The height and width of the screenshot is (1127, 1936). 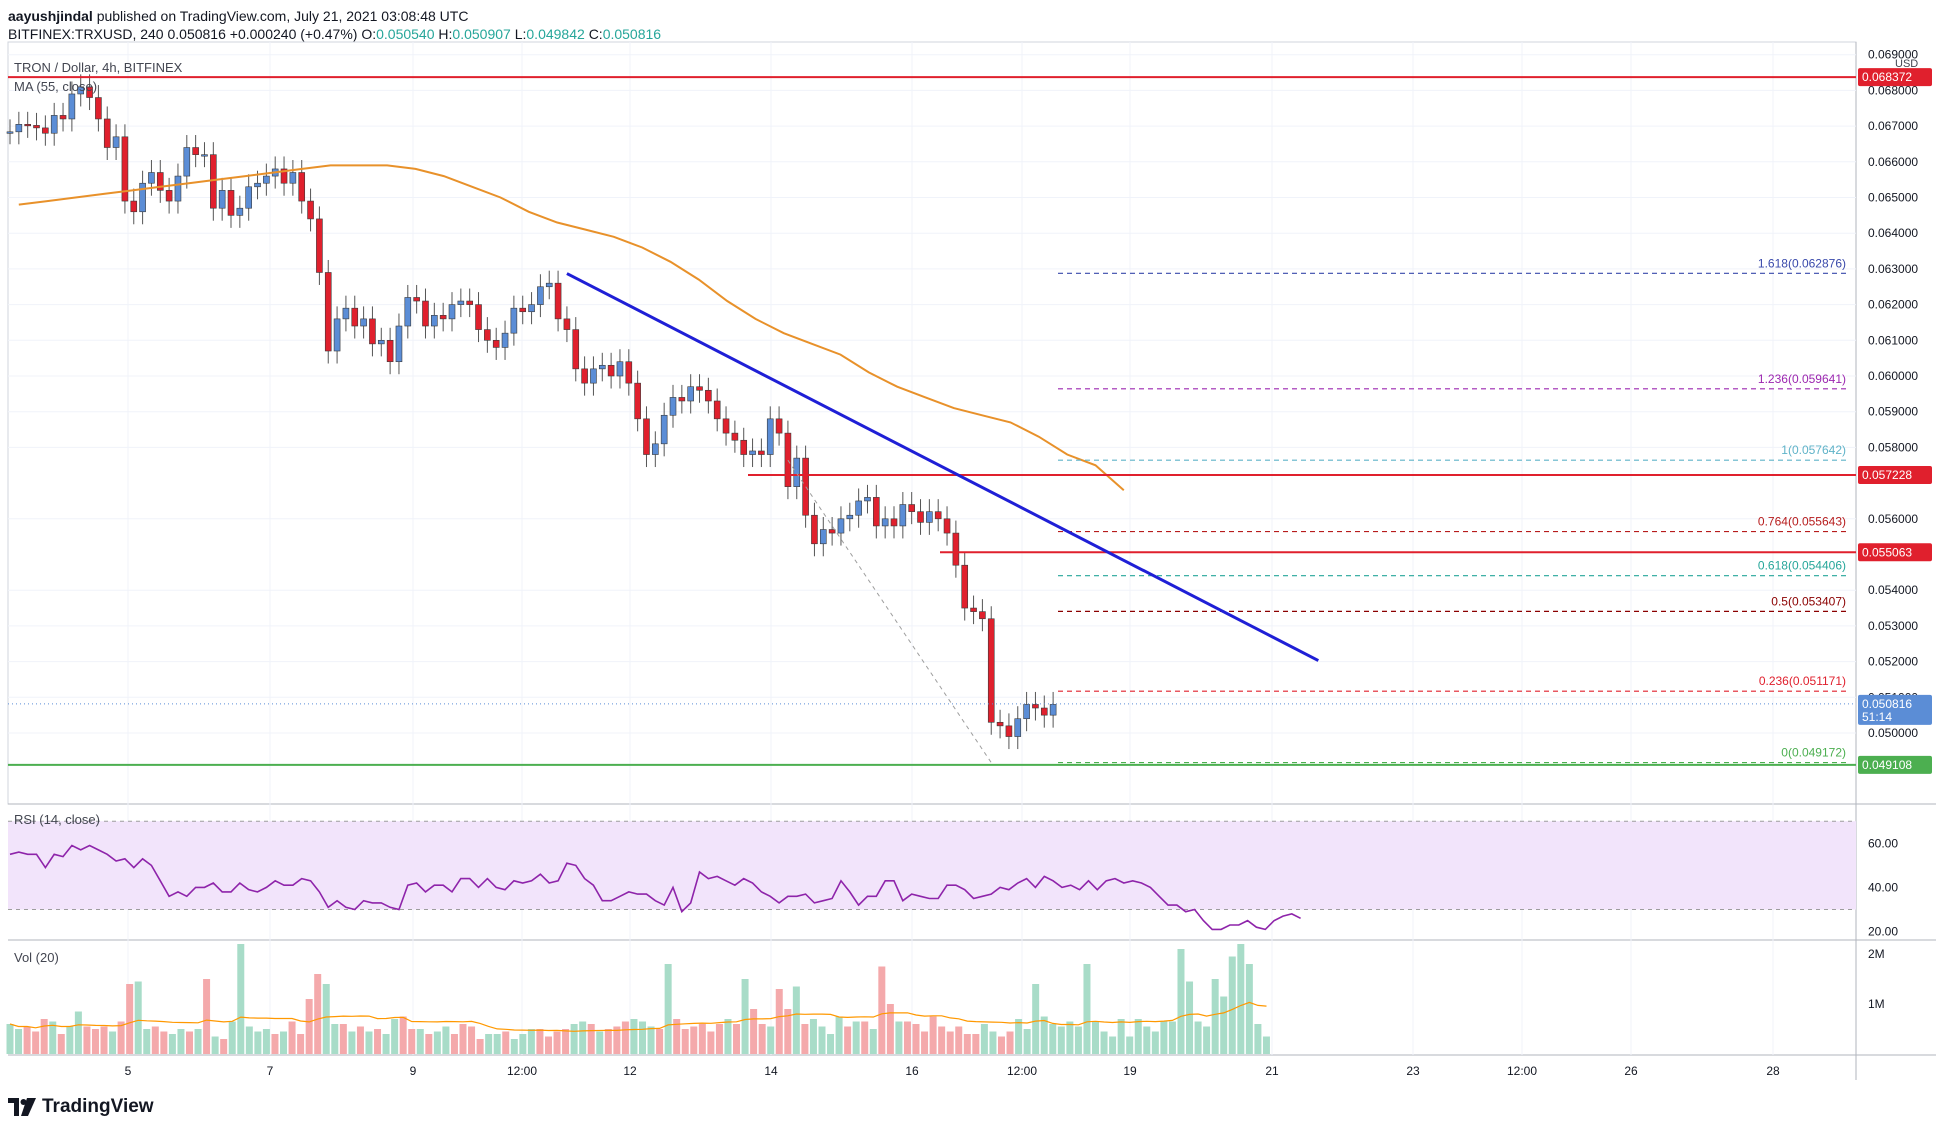 I want to click on author-name: aayushjindal, so click(x=50, y=16).